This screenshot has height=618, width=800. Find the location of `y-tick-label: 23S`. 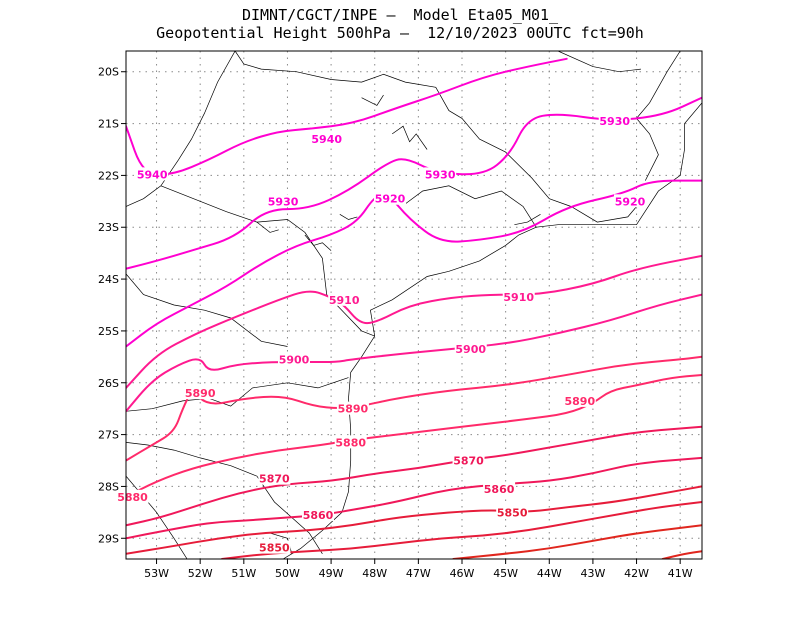

y-tick-label: 23S is located at coordinates (108, 227).